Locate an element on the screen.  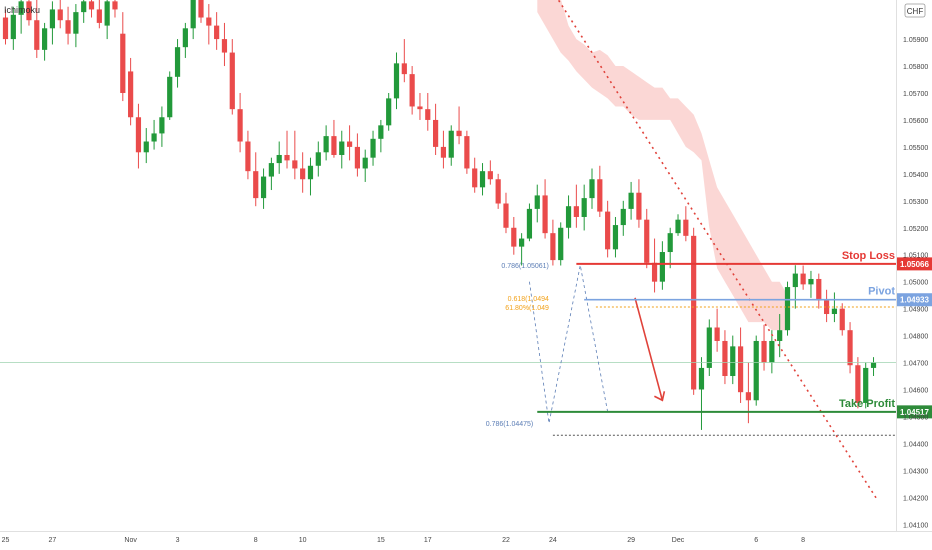
pivot-price-tag is located at coordinates (914, 300).